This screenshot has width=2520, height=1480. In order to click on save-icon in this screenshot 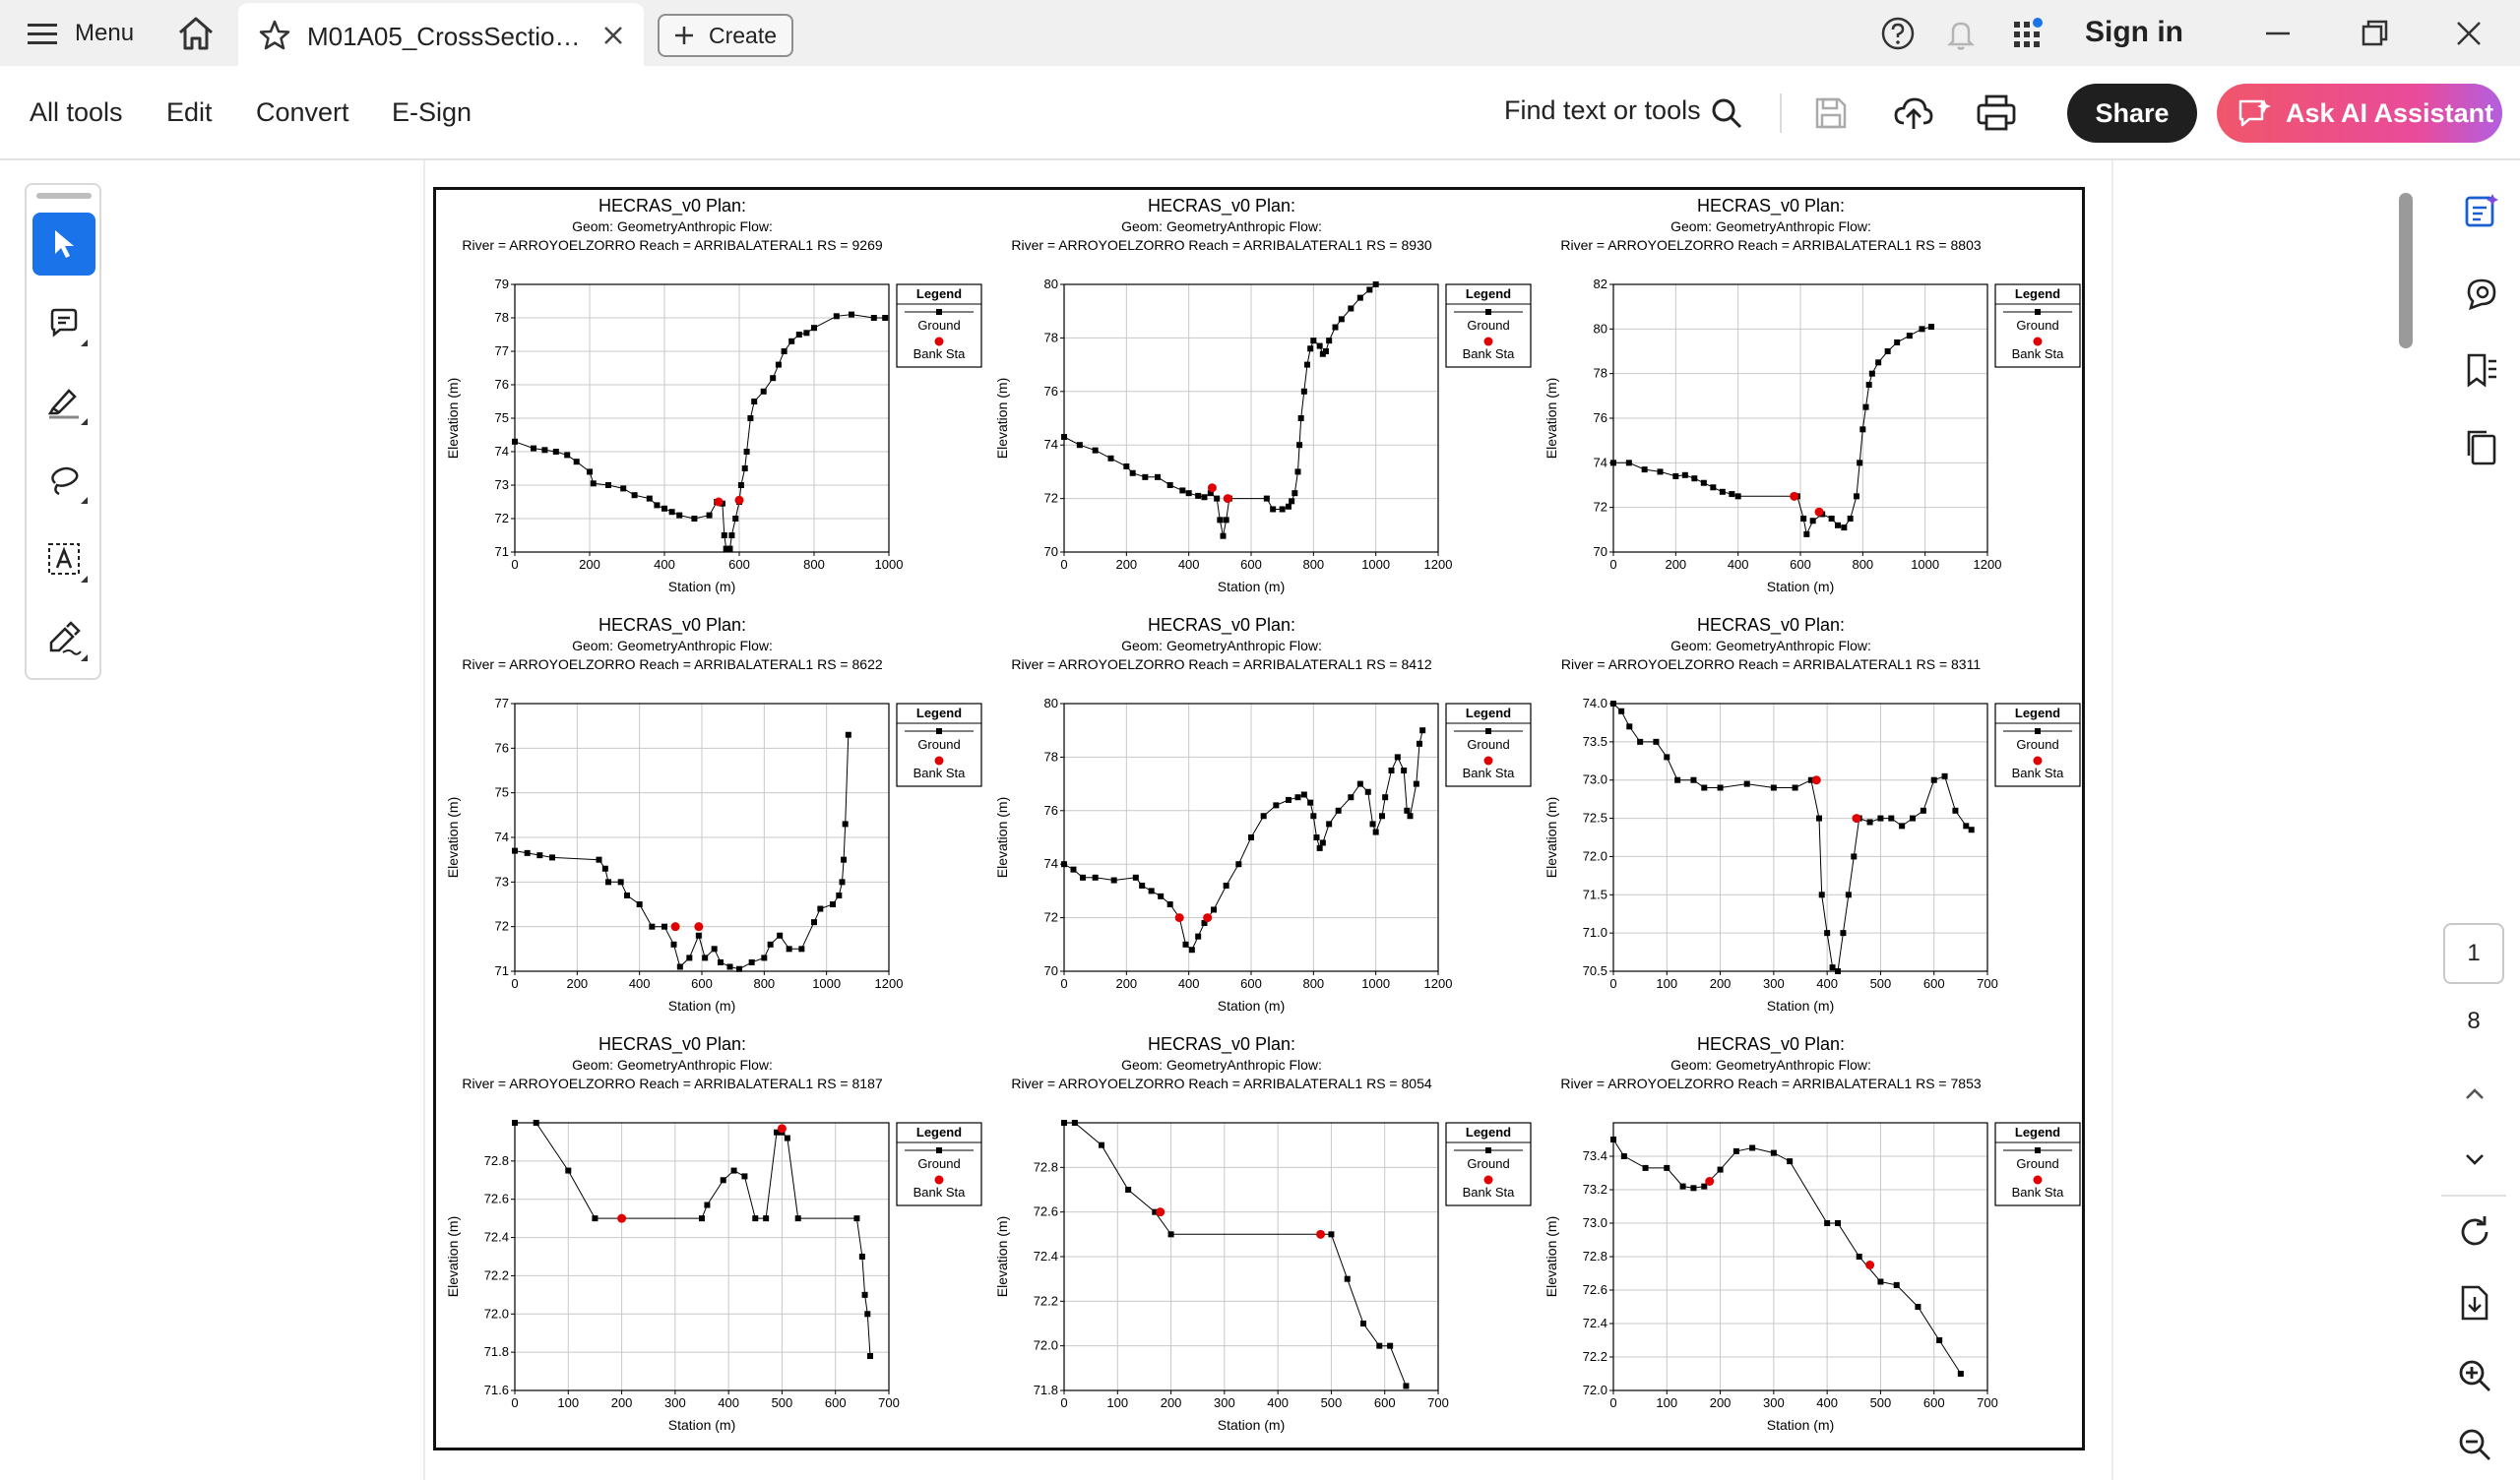, I will do `click(1831, 113)`.